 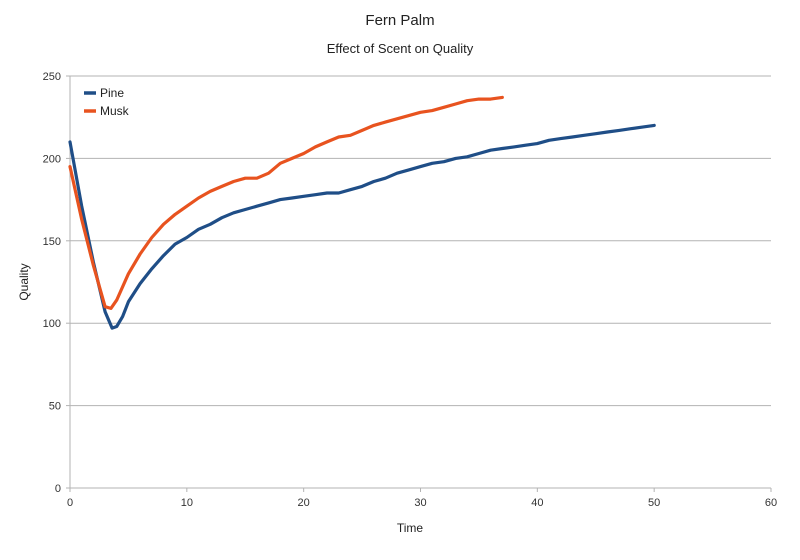 What do you see at coordinates (52, 77) in the screenshot?
I see `y-tick-label: 250` at bounding box center [52, 77].